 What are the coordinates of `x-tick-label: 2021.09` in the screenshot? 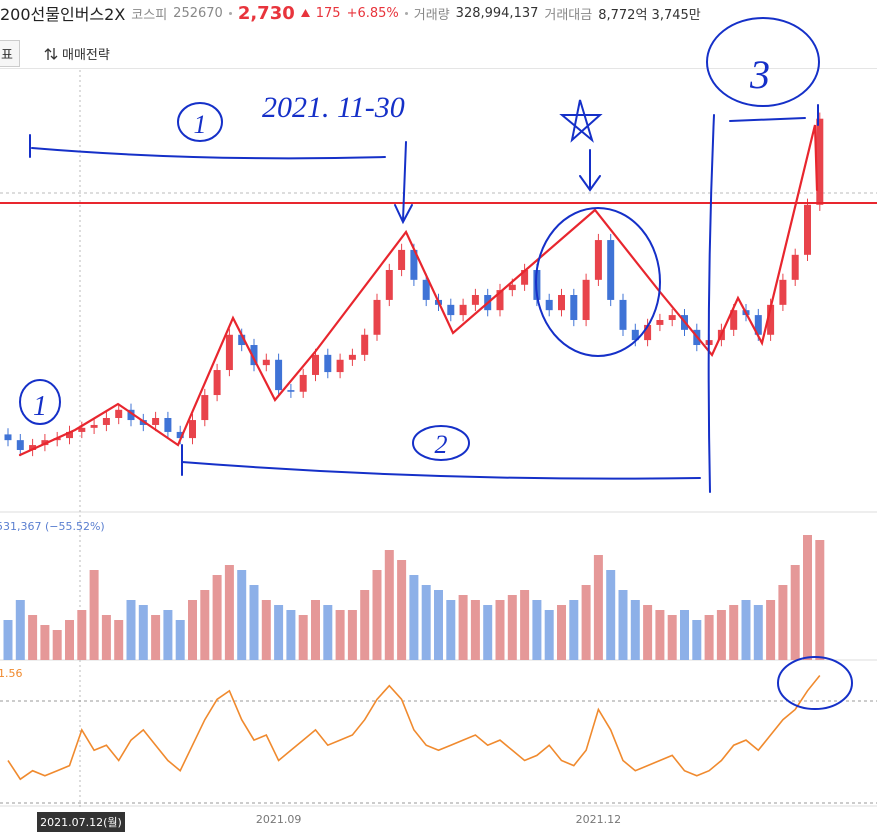 It's located at (279, 819).